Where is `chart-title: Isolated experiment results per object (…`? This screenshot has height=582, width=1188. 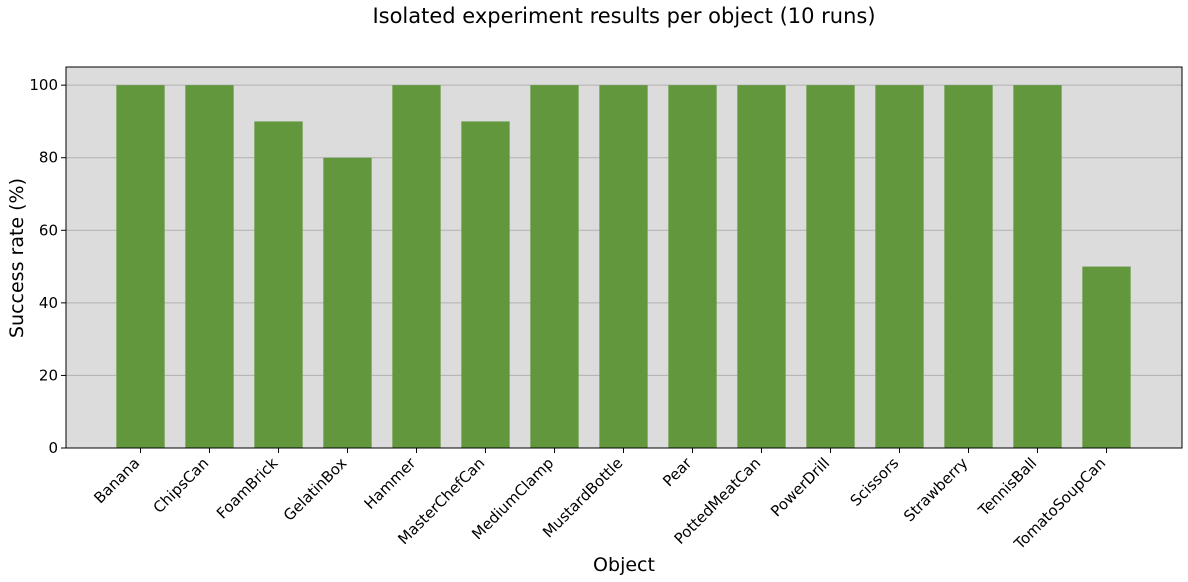 chart-title: Isolated experiment results per object (… is located at coordinates (623, 16).